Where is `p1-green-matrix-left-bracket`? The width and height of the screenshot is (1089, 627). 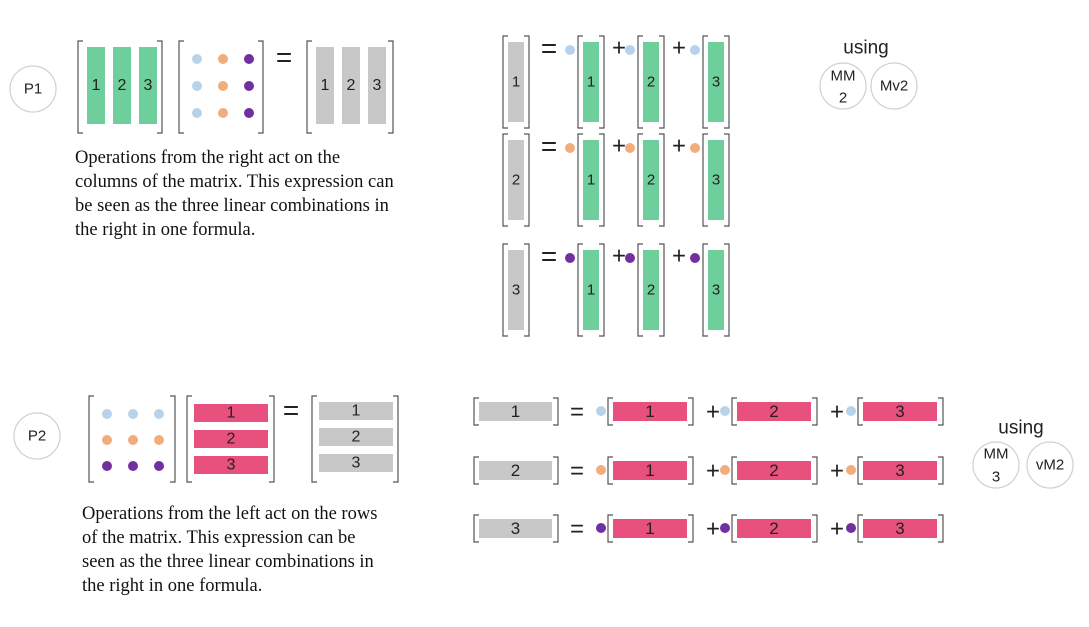 p1-green-matrix-left-bracket is located at coordinates (80, 87).